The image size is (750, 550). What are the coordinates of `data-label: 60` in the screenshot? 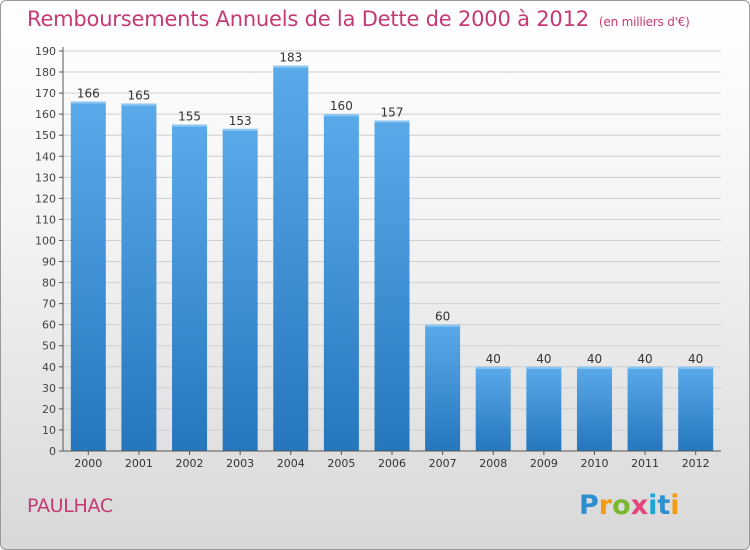 It's located at (442, 317).